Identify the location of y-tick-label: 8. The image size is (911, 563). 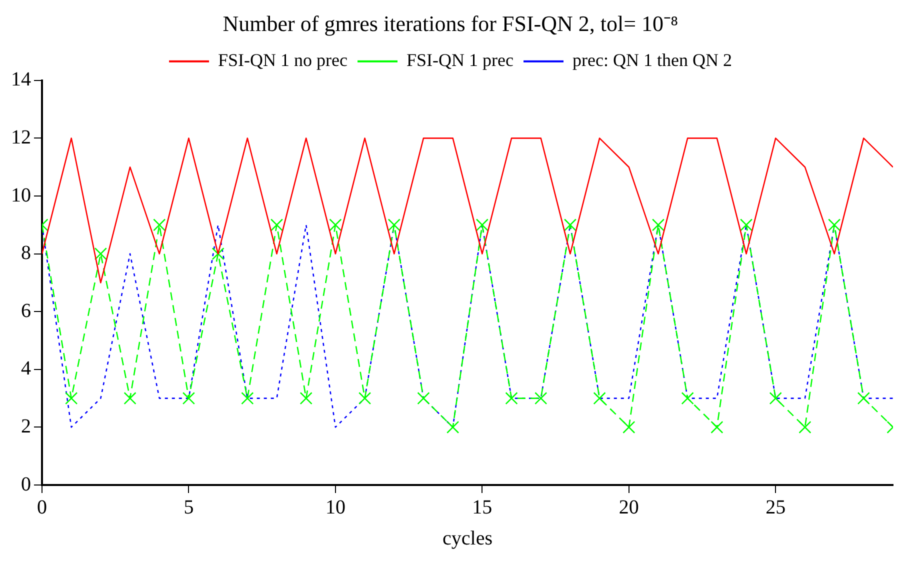
(26, 253).